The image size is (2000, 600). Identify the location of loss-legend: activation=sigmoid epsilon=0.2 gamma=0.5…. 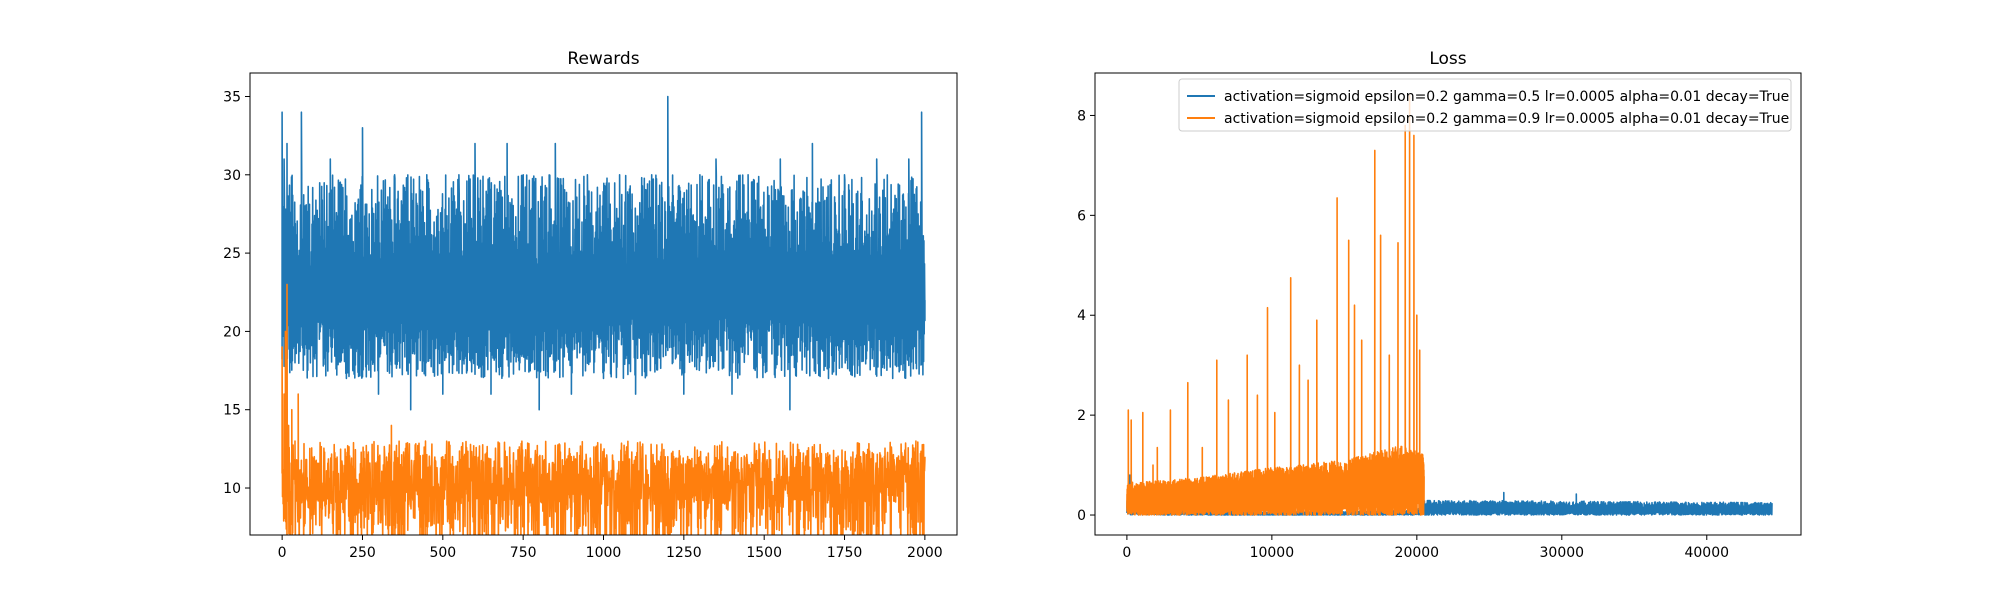
(1485, 105).